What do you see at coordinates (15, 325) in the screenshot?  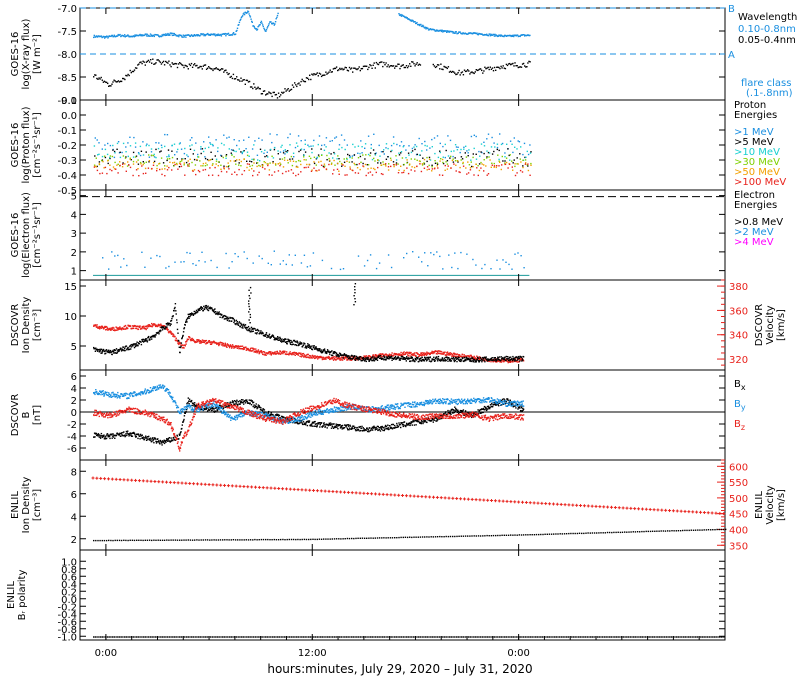 I see `axis-label-line: DSCOVR` at bounding box center [15, 325].